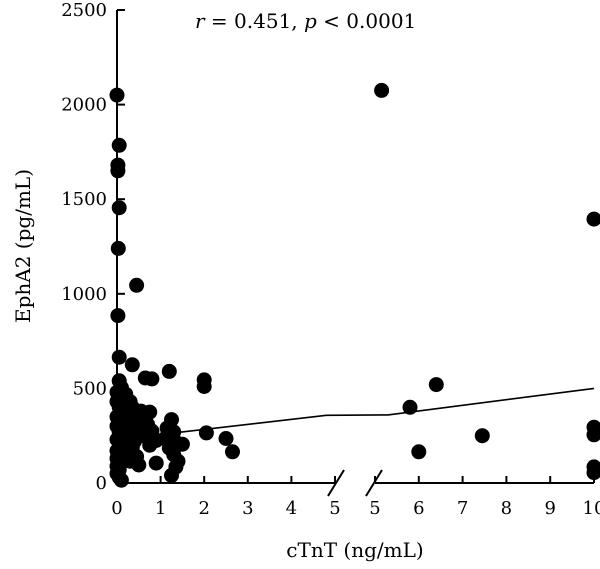 Image resolution: width=600 pixels, height=569 pixels. I want to click on x-ticks: 0 1 2 3 4 5 5 6 7 8 9 10, so click(355, 497).